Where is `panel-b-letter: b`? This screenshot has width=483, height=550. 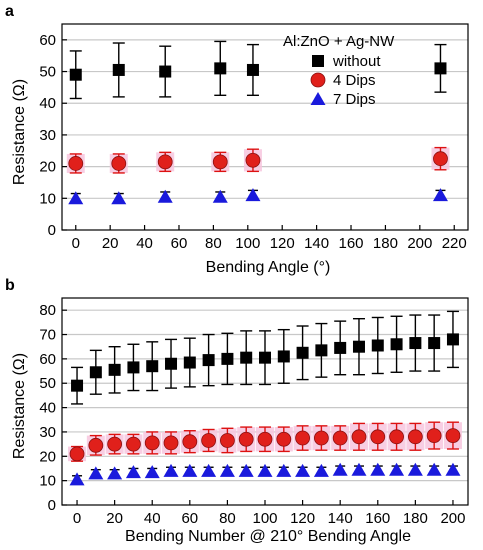
panel-b-letter: b is located at coordinates (10, 285).